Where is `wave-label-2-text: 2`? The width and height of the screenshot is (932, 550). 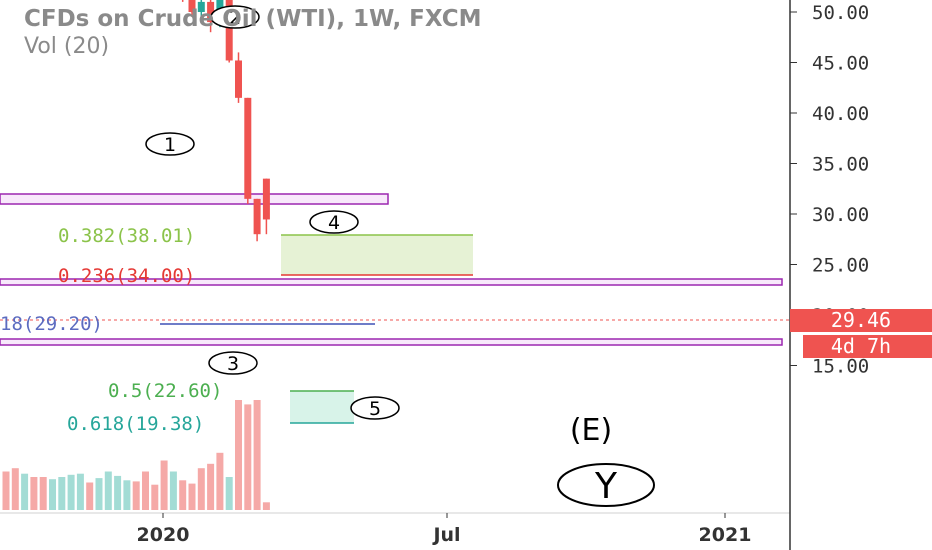 wave-label-2-text: 2 is located at coordinates (235, 18).